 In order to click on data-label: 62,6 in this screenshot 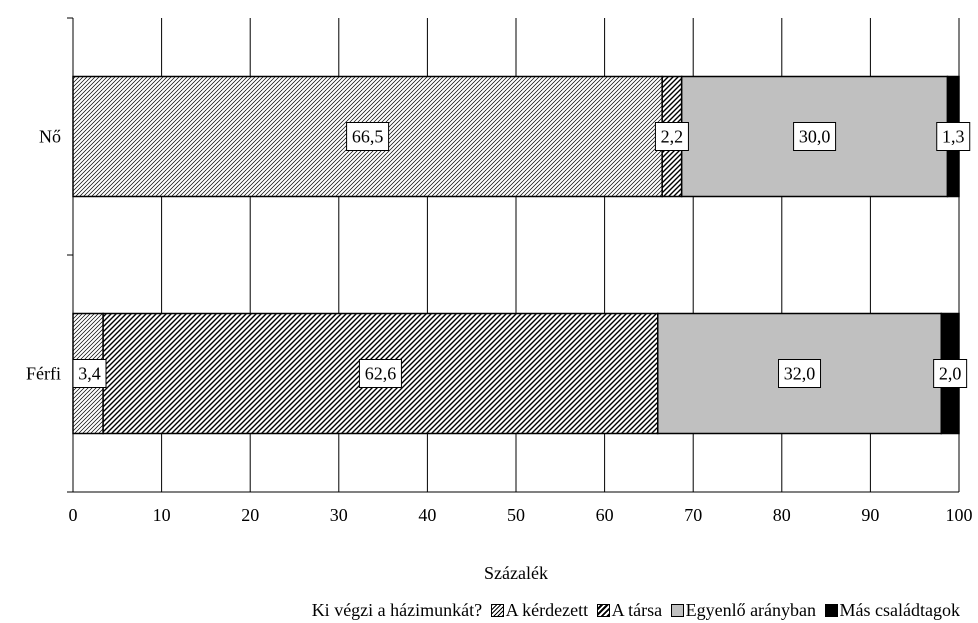, I will do `click(380, 373)`.